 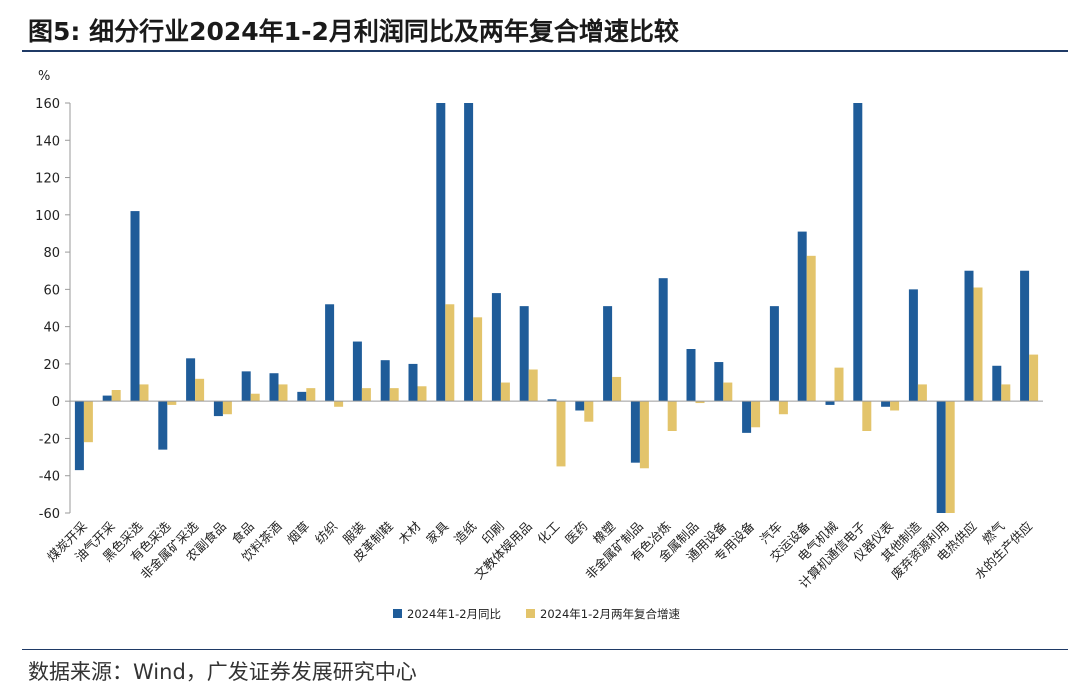 What do you see at coordinates (51, 365) in the screenshot?
I see `y-tick-label: 20` at bounding box center [51, 365].